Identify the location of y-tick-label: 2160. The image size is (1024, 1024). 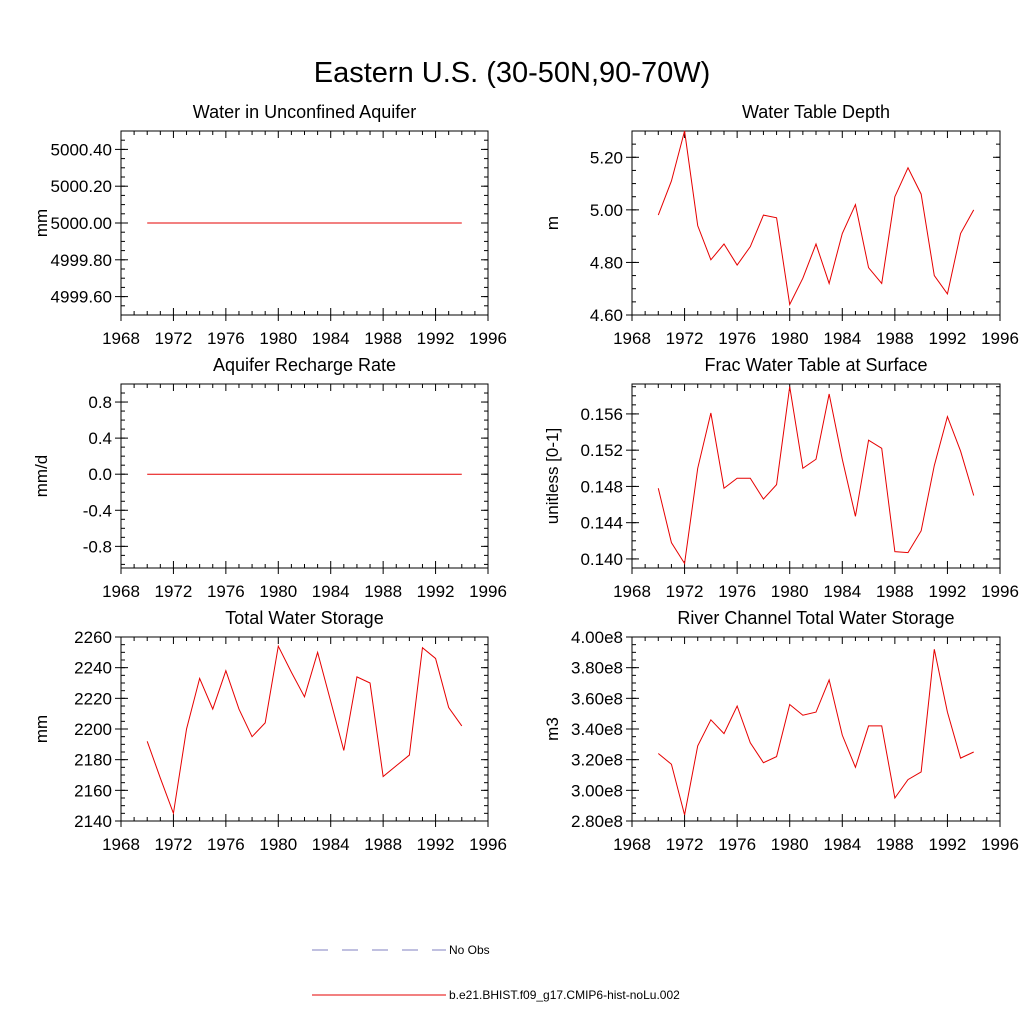
(93, 790).